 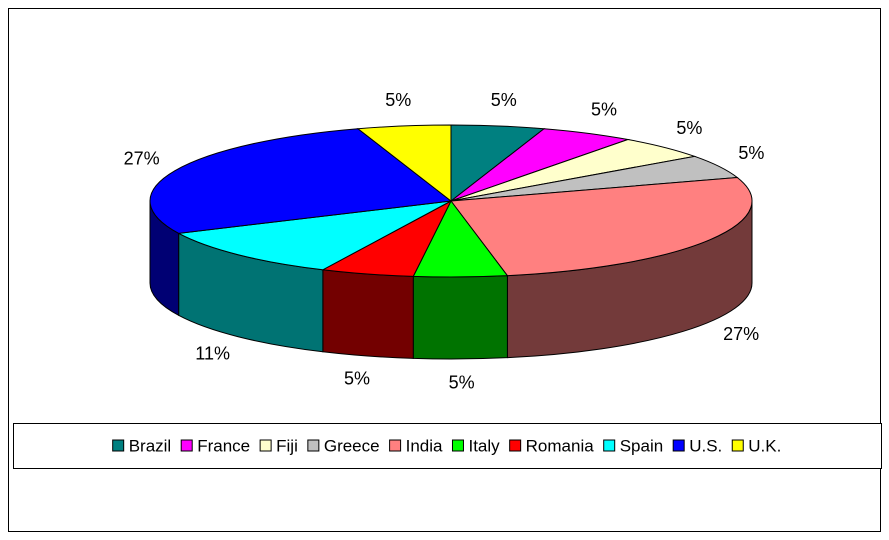 I want to click on legend-label: Greece, so click(x=352, y=445).